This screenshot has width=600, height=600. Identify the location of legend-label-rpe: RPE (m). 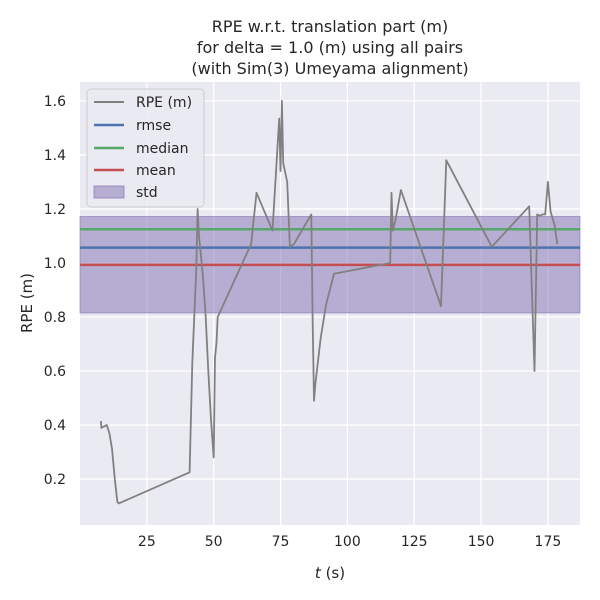
(164, 103).